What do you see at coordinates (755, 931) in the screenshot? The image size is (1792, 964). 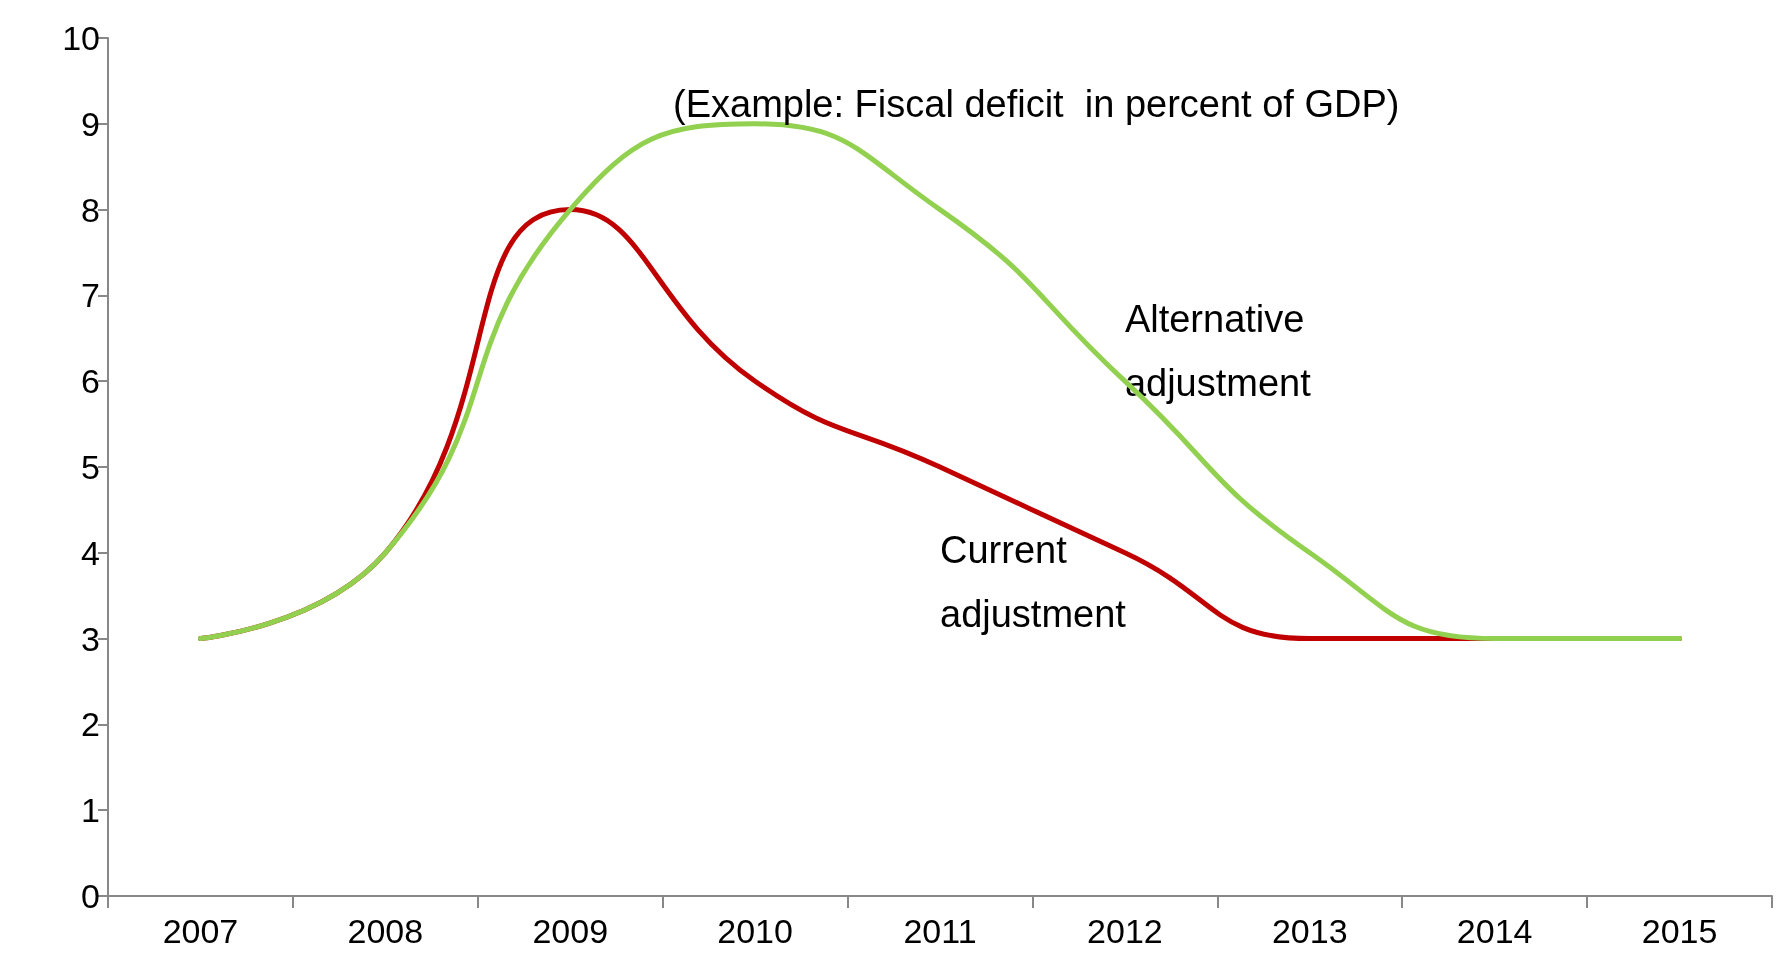 I see `x-tick-label: 2010` at bounding box center [755, 931].